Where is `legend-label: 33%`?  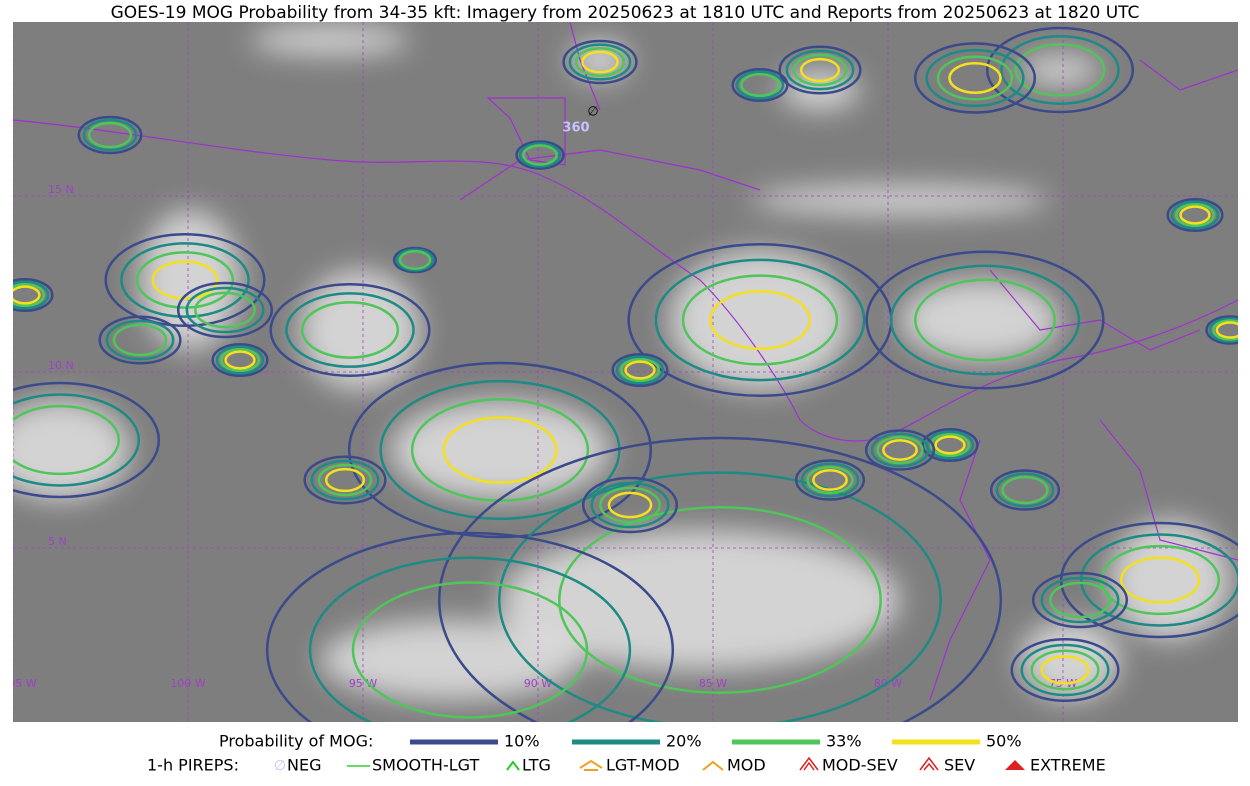
legend-label: 33% is located at coordinates (844, 741).